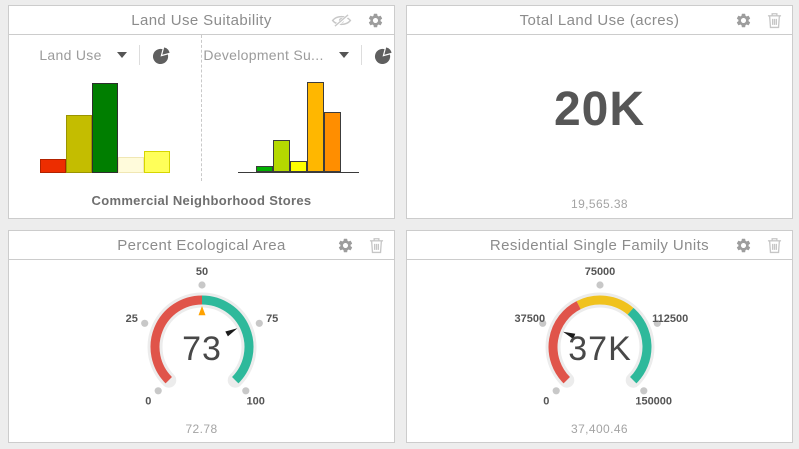 This screenshot has height=449, width=799. I want to click on chart-pane-land-use: Land Use, so click(105, 108).